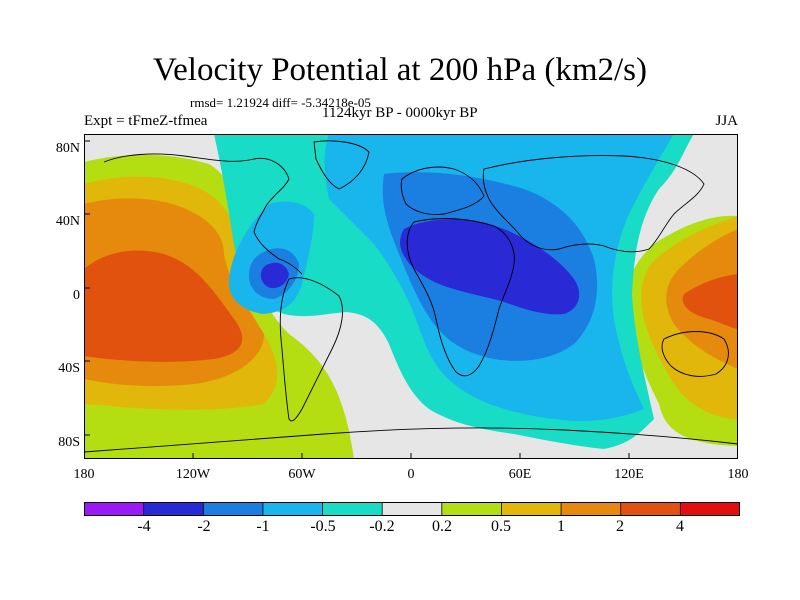 The width and height of the screenshot is (800, 600). I want to click on coastline-antarctica, so click(411, 440).